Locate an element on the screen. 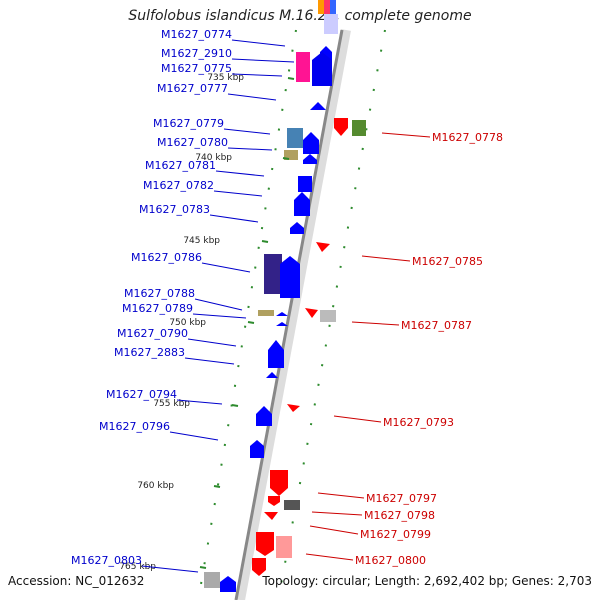 This screenshot has height=600, width=600. forward-gene-name: M1627_0782 is located at coordinates (178, 185).